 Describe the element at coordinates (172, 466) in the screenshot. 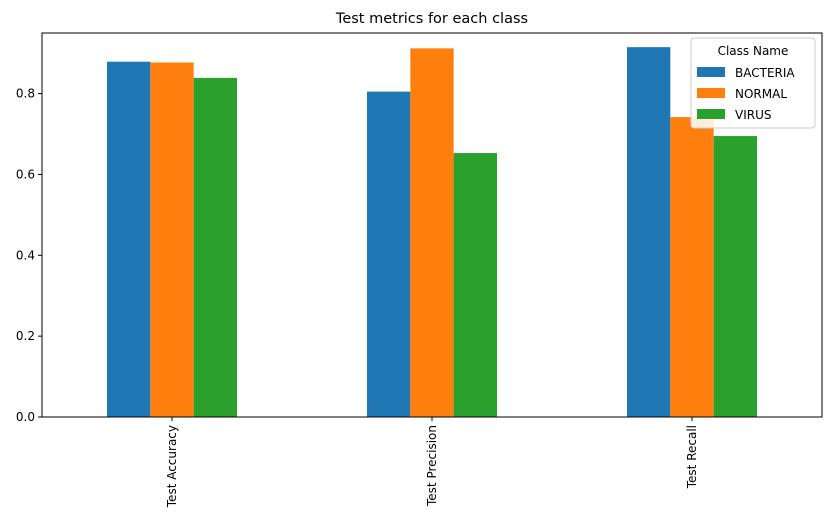

I see `x-tick-label: Test Accuracy` at that location.